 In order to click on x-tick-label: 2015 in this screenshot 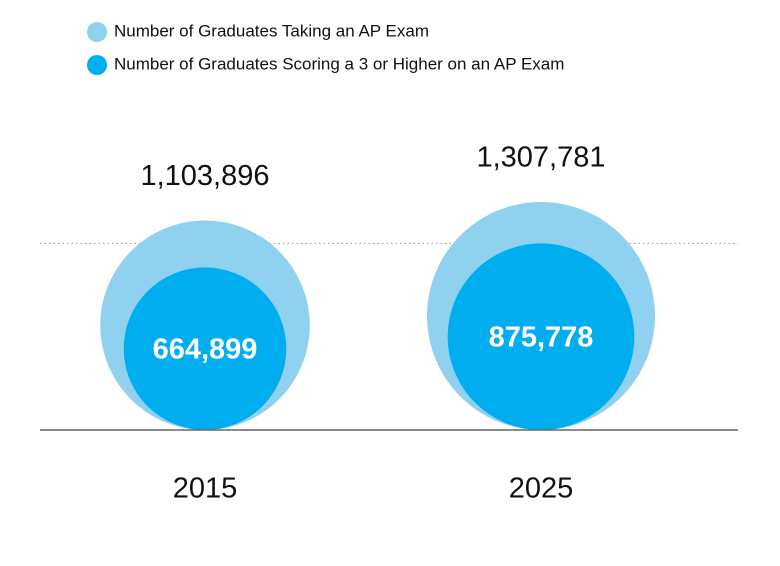, I will do `click(205, 489)`.